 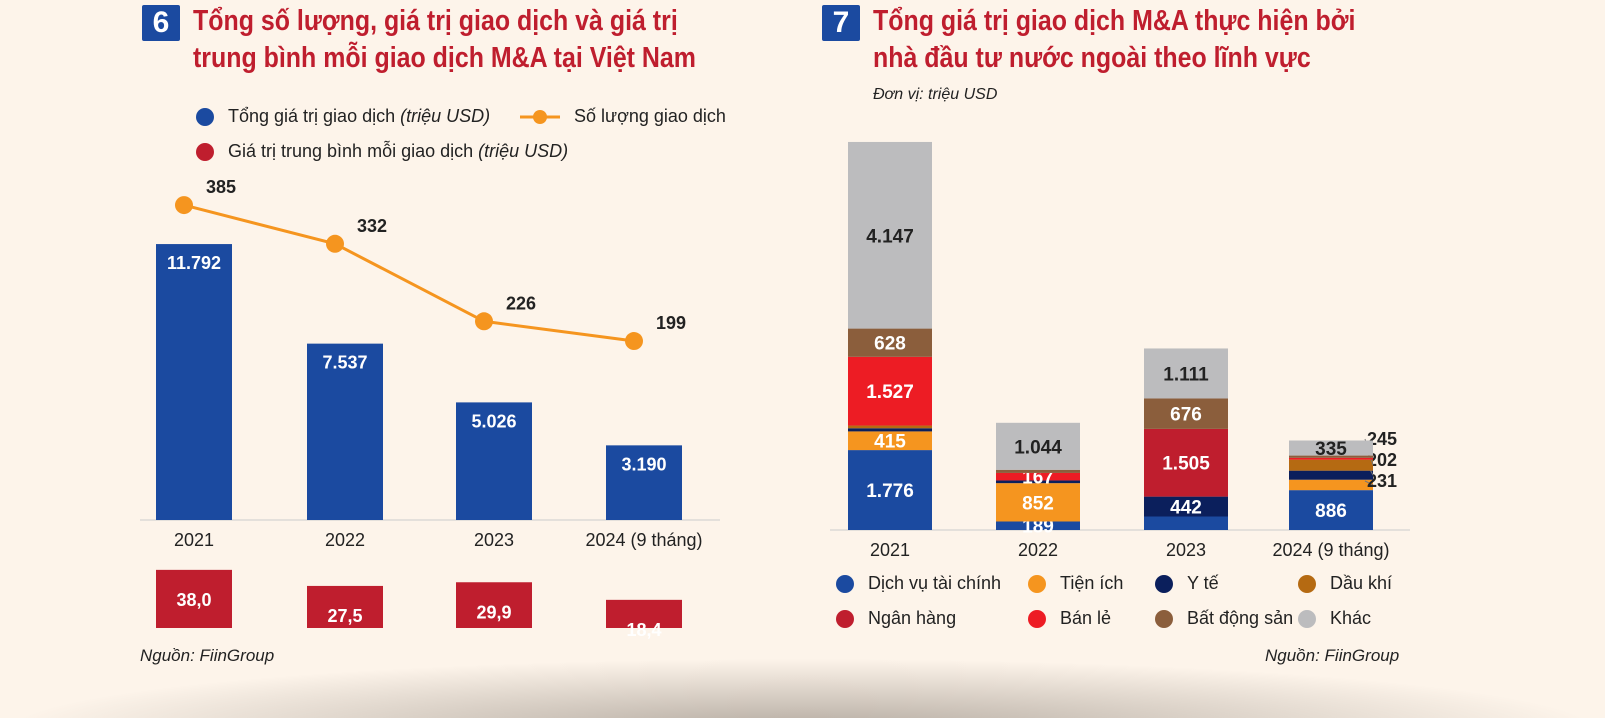 I want to click on segment-label: 335, so click(x=1331, y=449).